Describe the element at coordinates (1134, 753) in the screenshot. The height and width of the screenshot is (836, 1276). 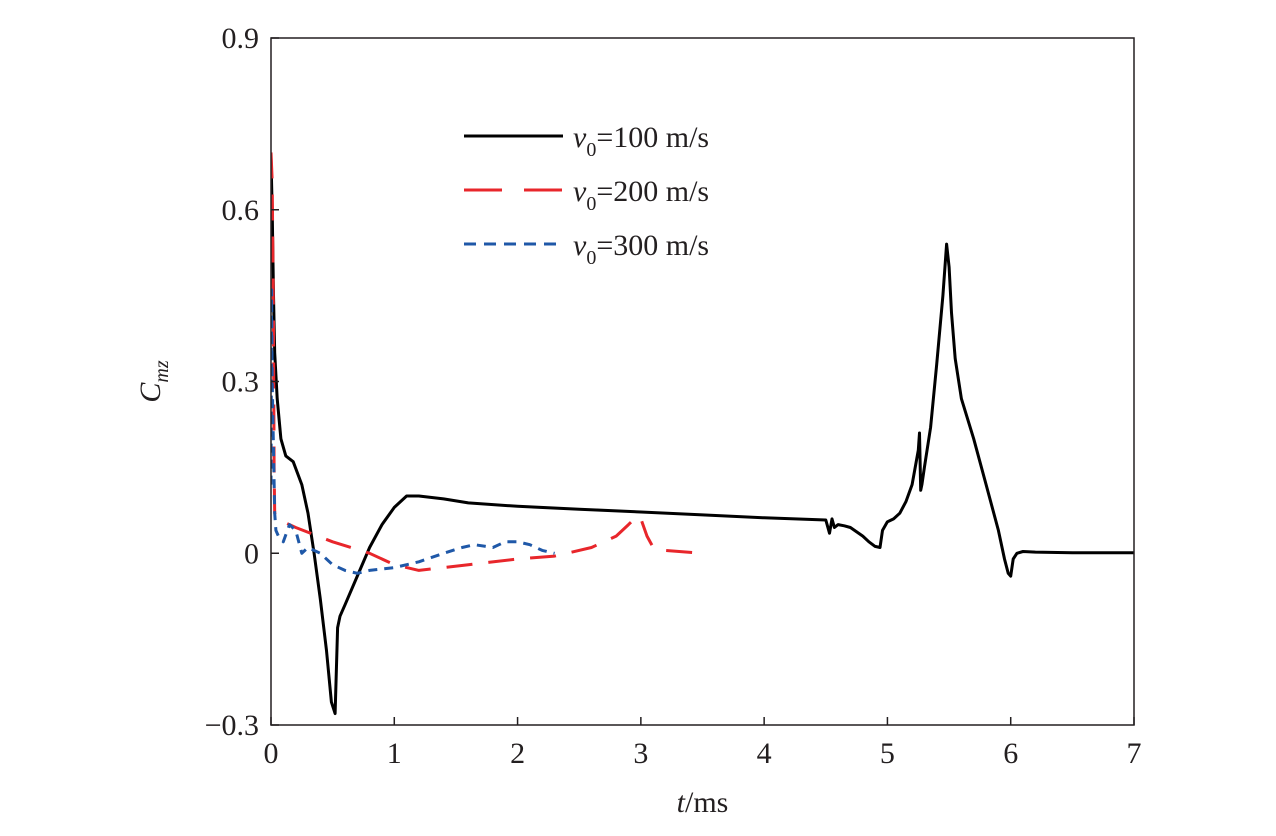
I see `x-tick-label: 7` at that location.